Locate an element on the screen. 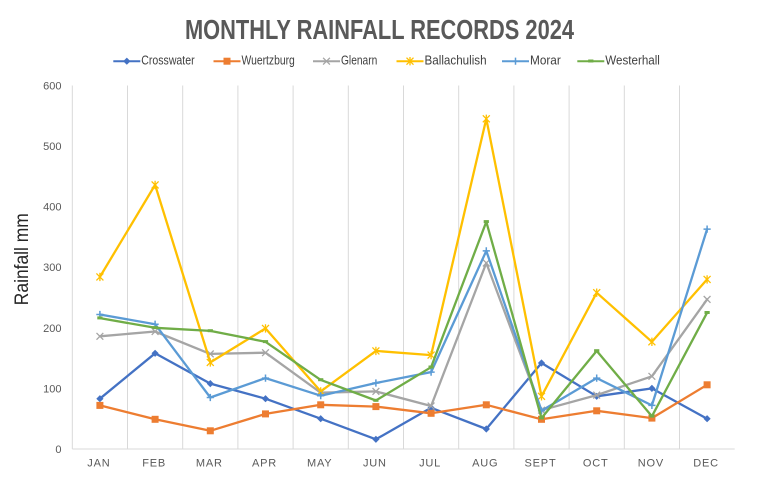 This screenshot has height=486, width=757. svg-text: 300 is located at coordinates (52, 268).